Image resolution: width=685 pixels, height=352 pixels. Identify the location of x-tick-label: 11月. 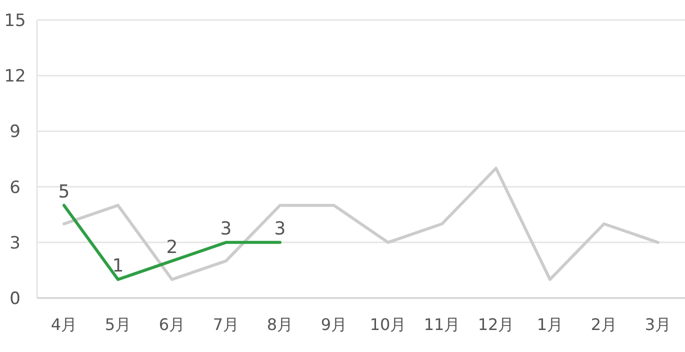
(442, 324).